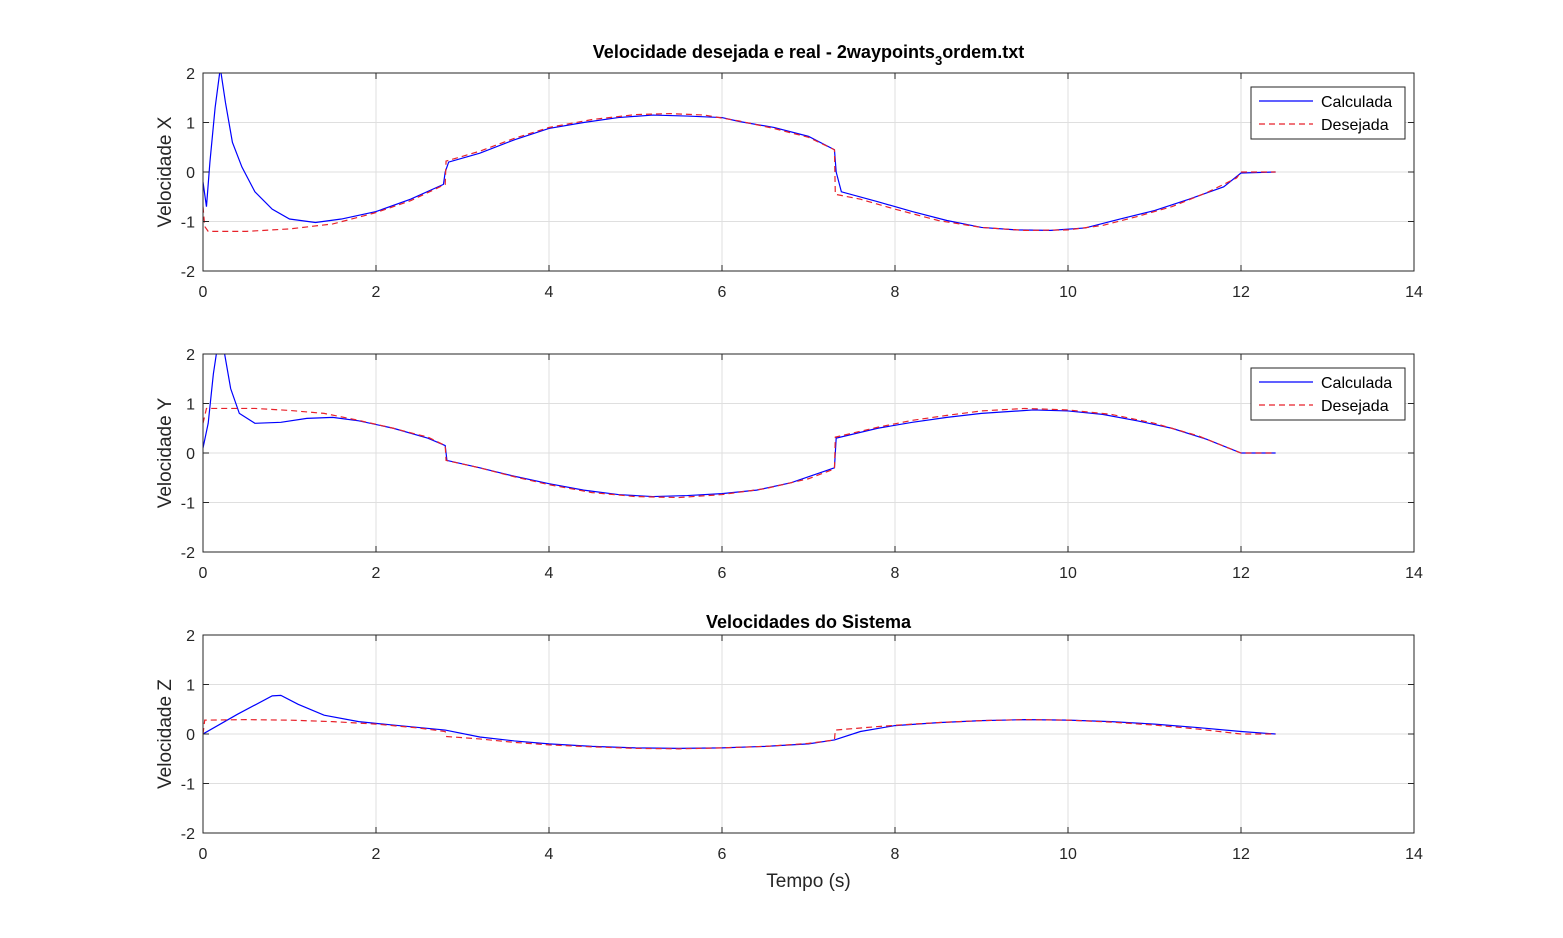 The image size is (1563, 938). I want to click on chart-title: Velocidades do Sistema, so click(809, 622).